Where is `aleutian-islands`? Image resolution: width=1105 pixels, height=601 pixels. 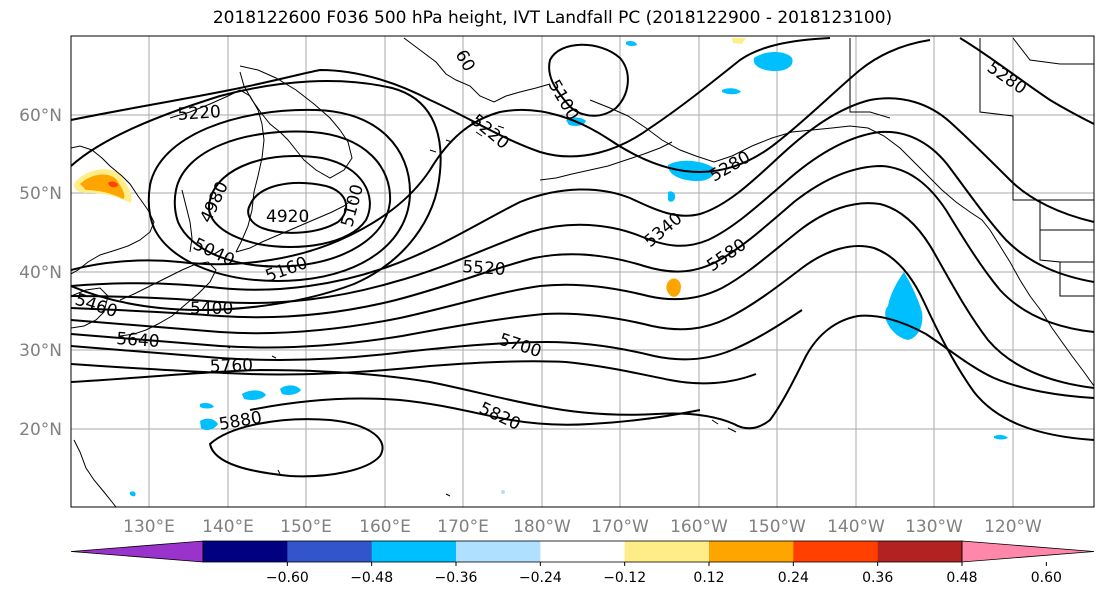
aleutian-islands is located at coordinates (606, 161).